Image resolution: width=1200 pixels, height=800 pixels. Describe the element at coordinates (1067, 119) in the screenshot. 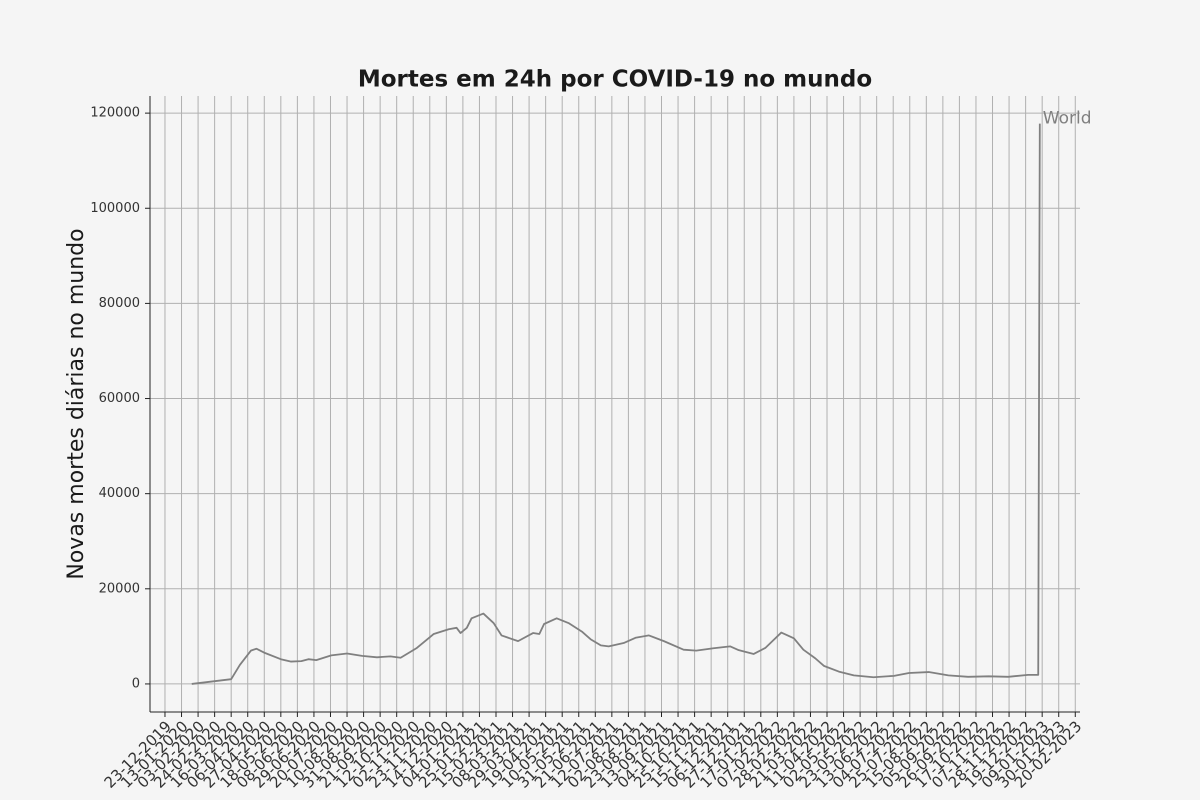

I see `series-label: World` at that location.